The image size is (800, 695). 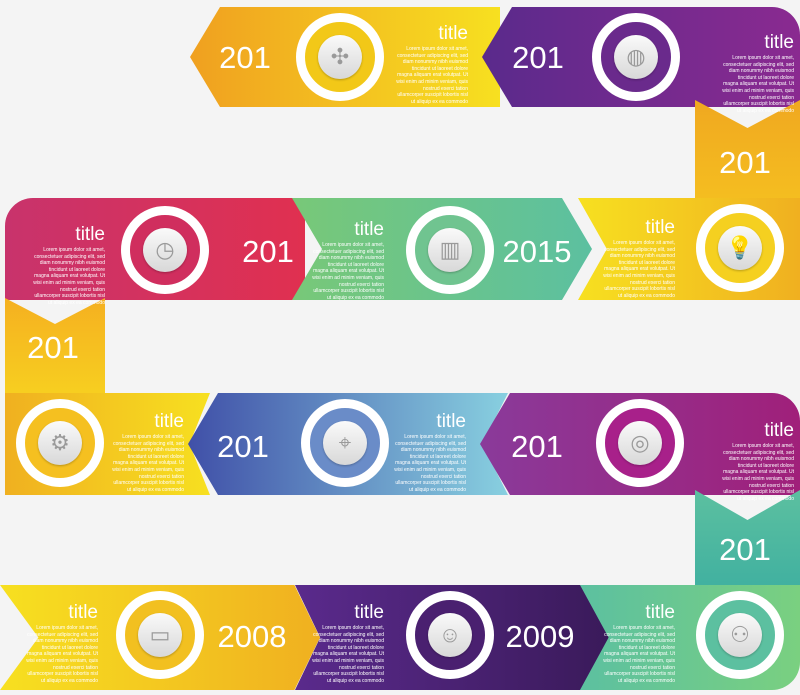 What do you see at coordinates (537, 251) in the screenshot?
I see `year-label: 2015` at bounding box center [537, 251].